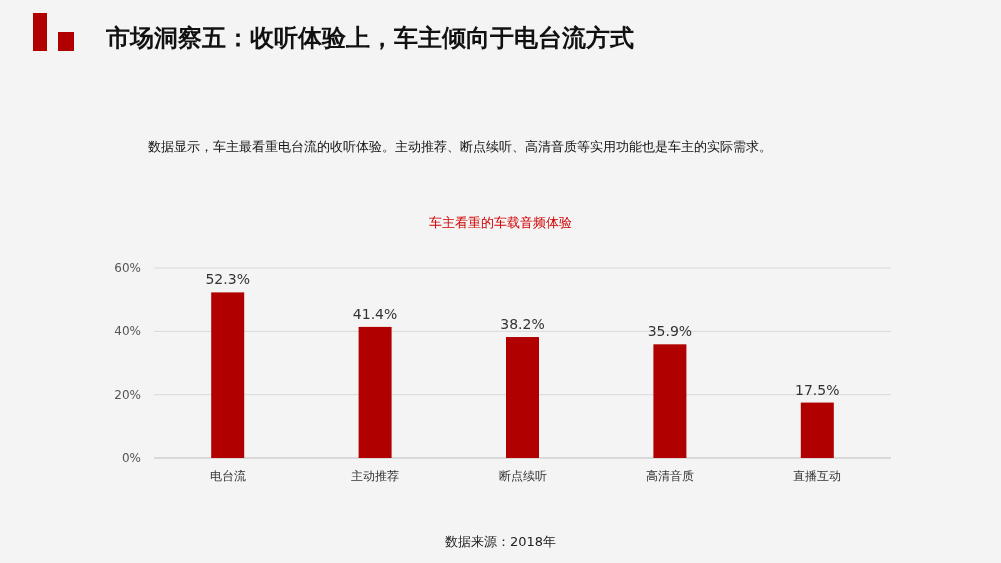 This screenshot has width=1001, height=563. I want to click on category: 主动推荐, so click(375, 476).